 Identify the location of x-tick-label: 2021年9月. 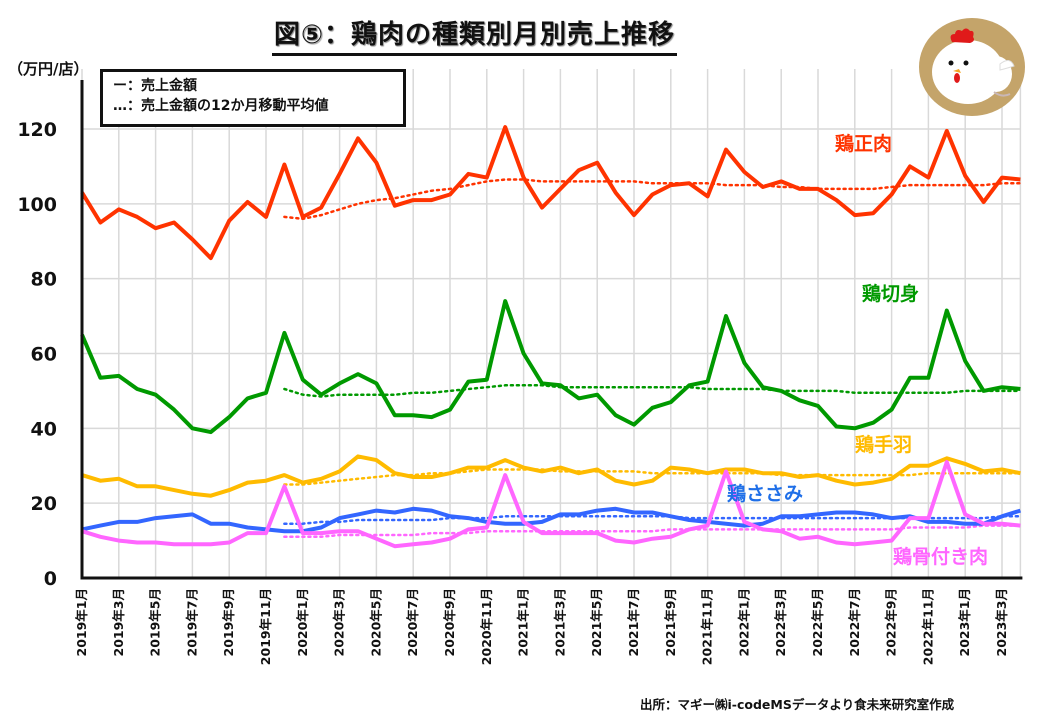
(670, 622).